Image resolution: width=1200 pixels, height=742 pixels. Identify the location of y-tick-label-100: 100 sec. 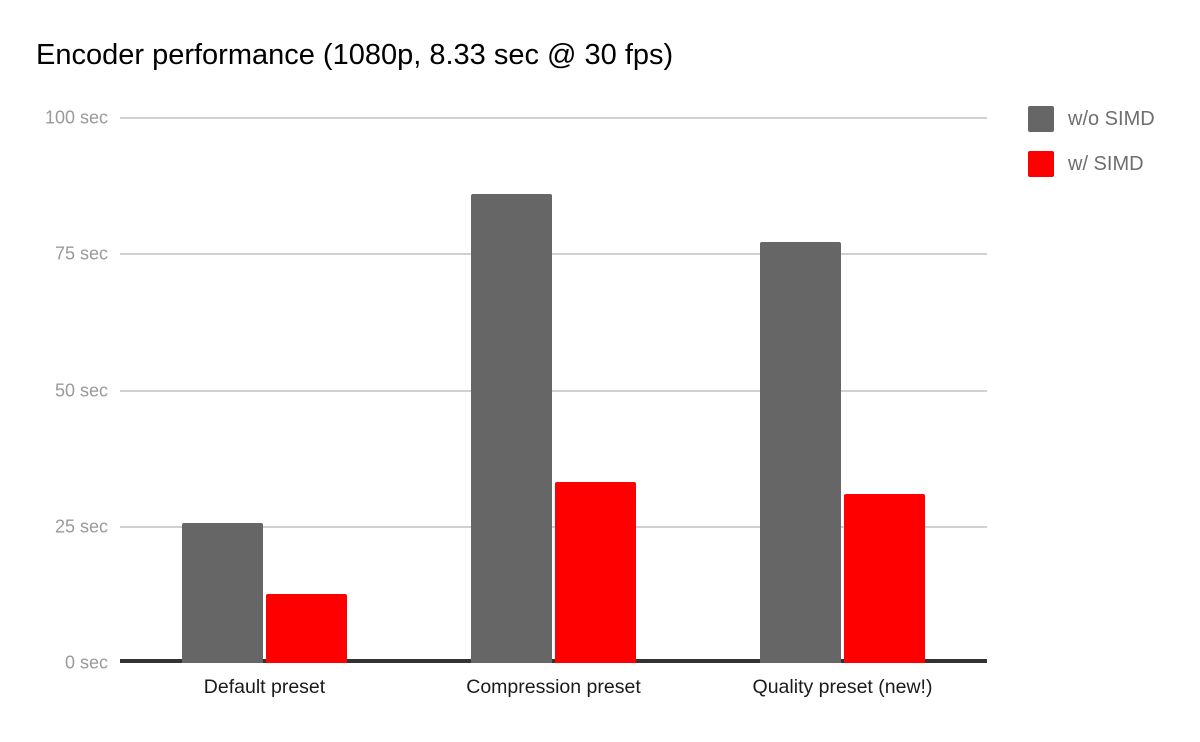
(76, 117).